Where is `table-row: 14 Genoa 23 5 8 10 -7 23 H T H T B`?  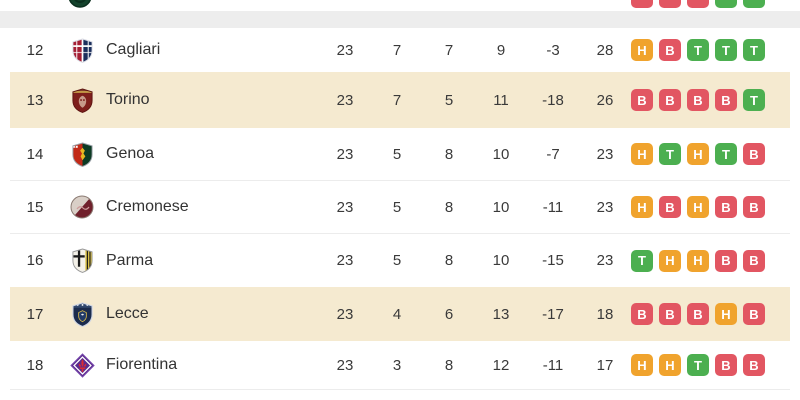
table-row: 14 Genoa 23 5 8 10 -7 23 H T H T B is located at coordinates (400, 154).